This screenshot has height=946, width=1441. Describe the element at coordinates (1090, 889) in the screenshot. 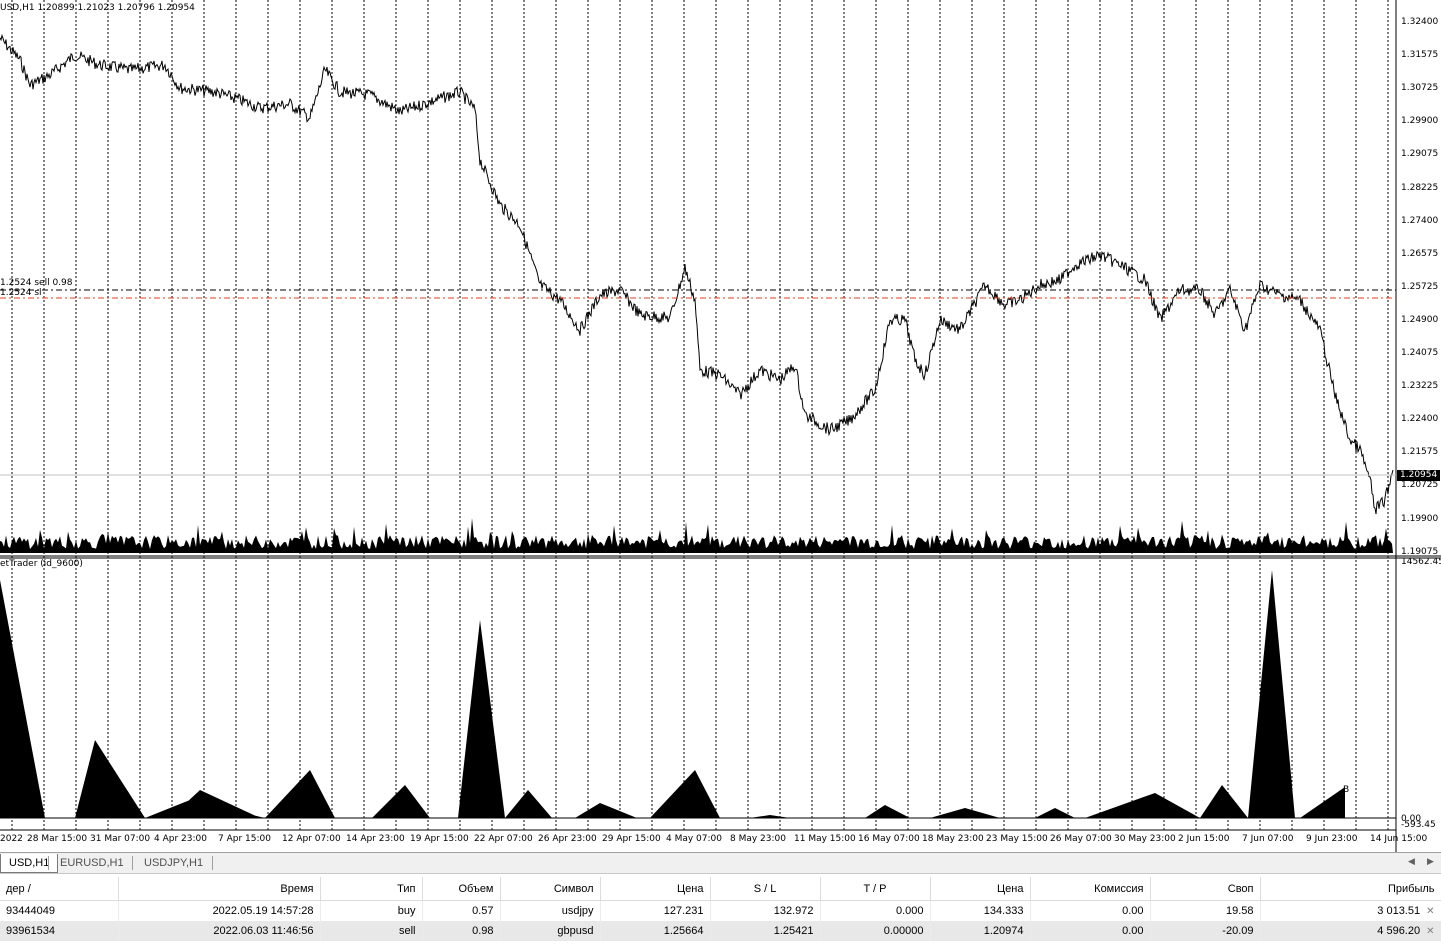

I see `col-commission: Комиссия` at that location.